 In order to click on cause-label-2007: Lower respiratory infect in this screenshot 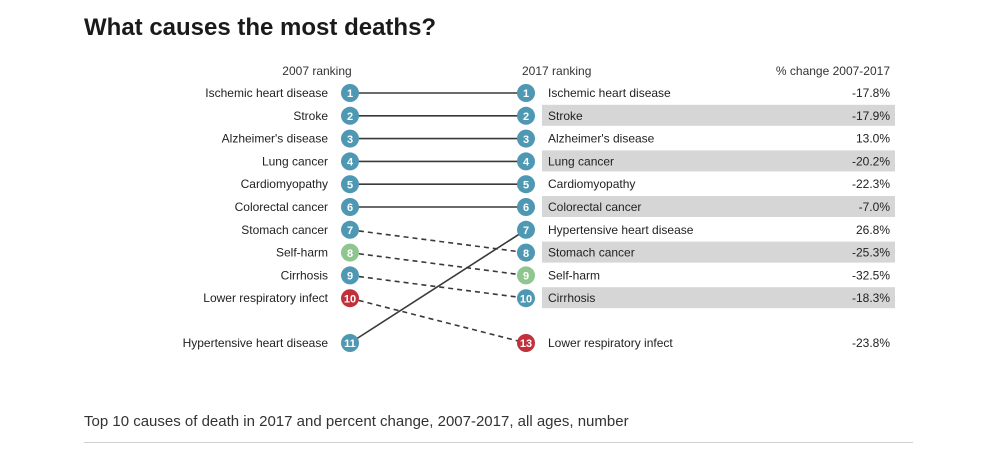, I will do `click(265, 298)`.